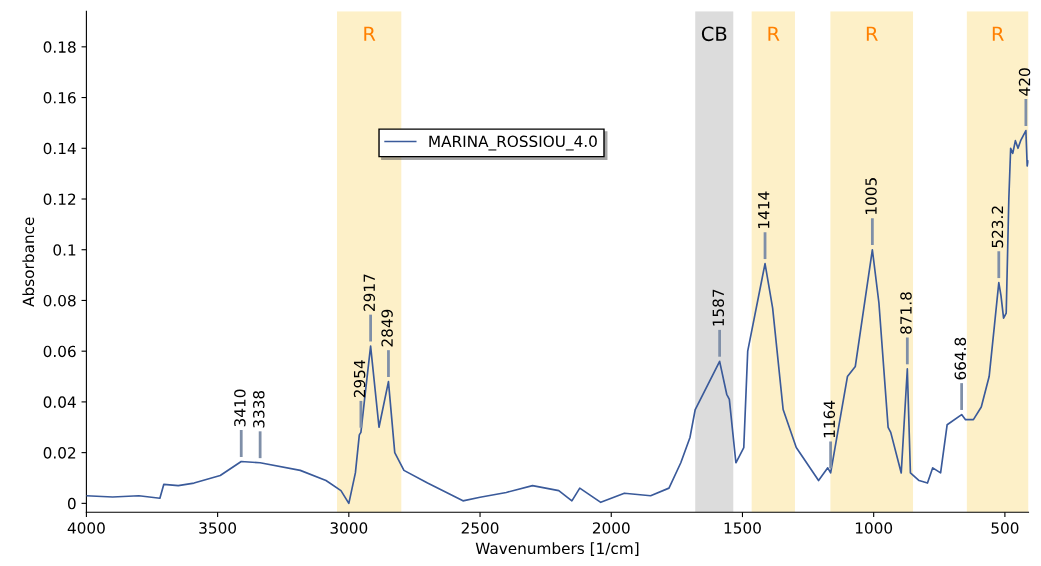 The image size is (1041, 566). Describe the element at coordinates (960, 358) in the screenshot. I see `annotation: 664.8` at that location.